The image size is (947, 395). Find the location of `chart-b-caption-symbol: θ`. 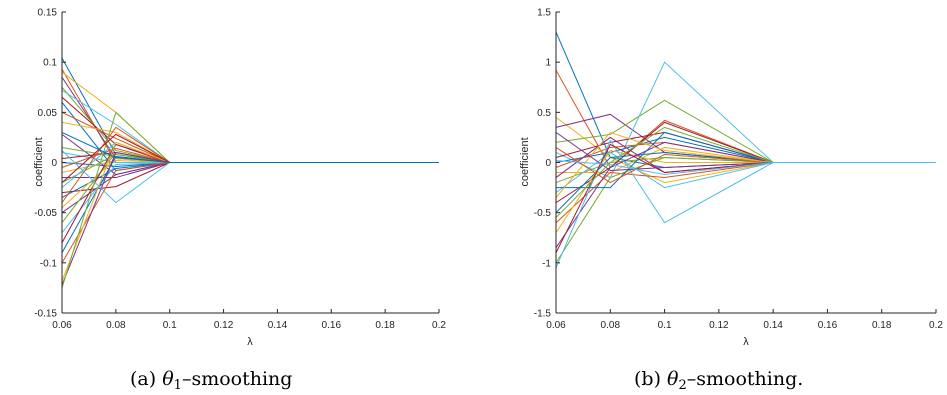

chart-b-caption-symbol: θ is located at coordinates (673, 379).